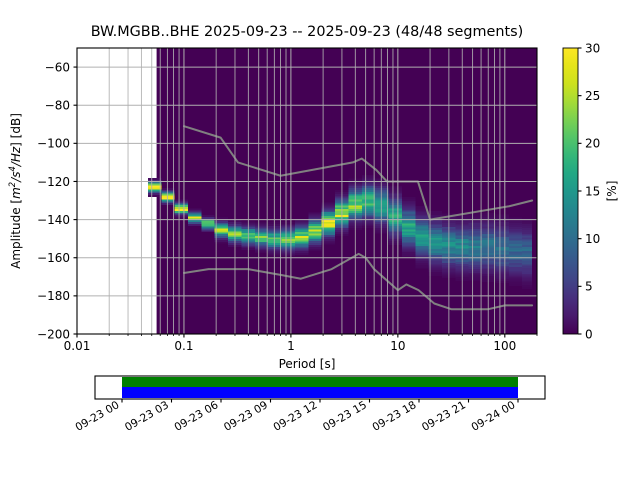 The image size is (640, 480). I want to click on timeline-tick-label: 09-23 03, so click(146, 416).